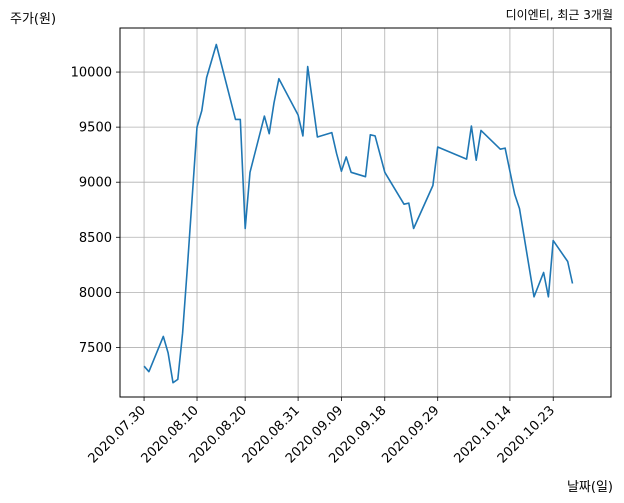 The width and height of the screenshot is (624, 503). Describe the element at coordinates (95, 348) in the screenshot. I see `y-tick-label: 7500` at that location.